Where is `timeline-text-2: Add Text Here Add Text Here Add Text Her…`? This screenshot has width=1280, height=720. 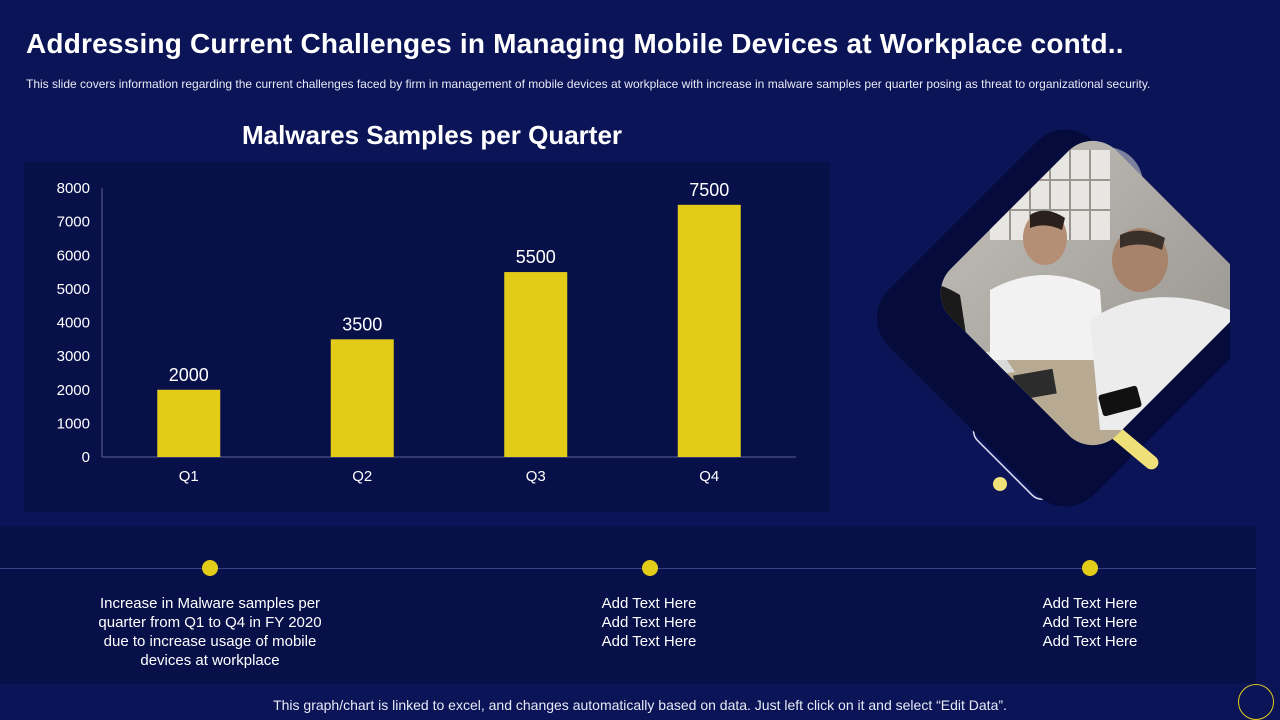 timeline-text-2: Add Text Here Add Text Here Add Text Her… is located at coordinates (649, 622).